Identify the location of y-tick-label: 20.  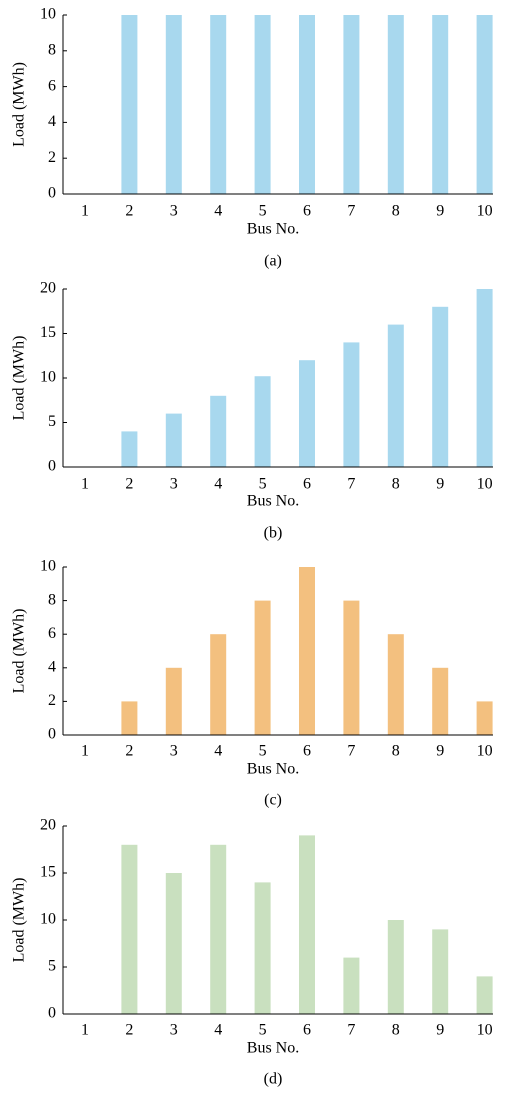
(48, 825).